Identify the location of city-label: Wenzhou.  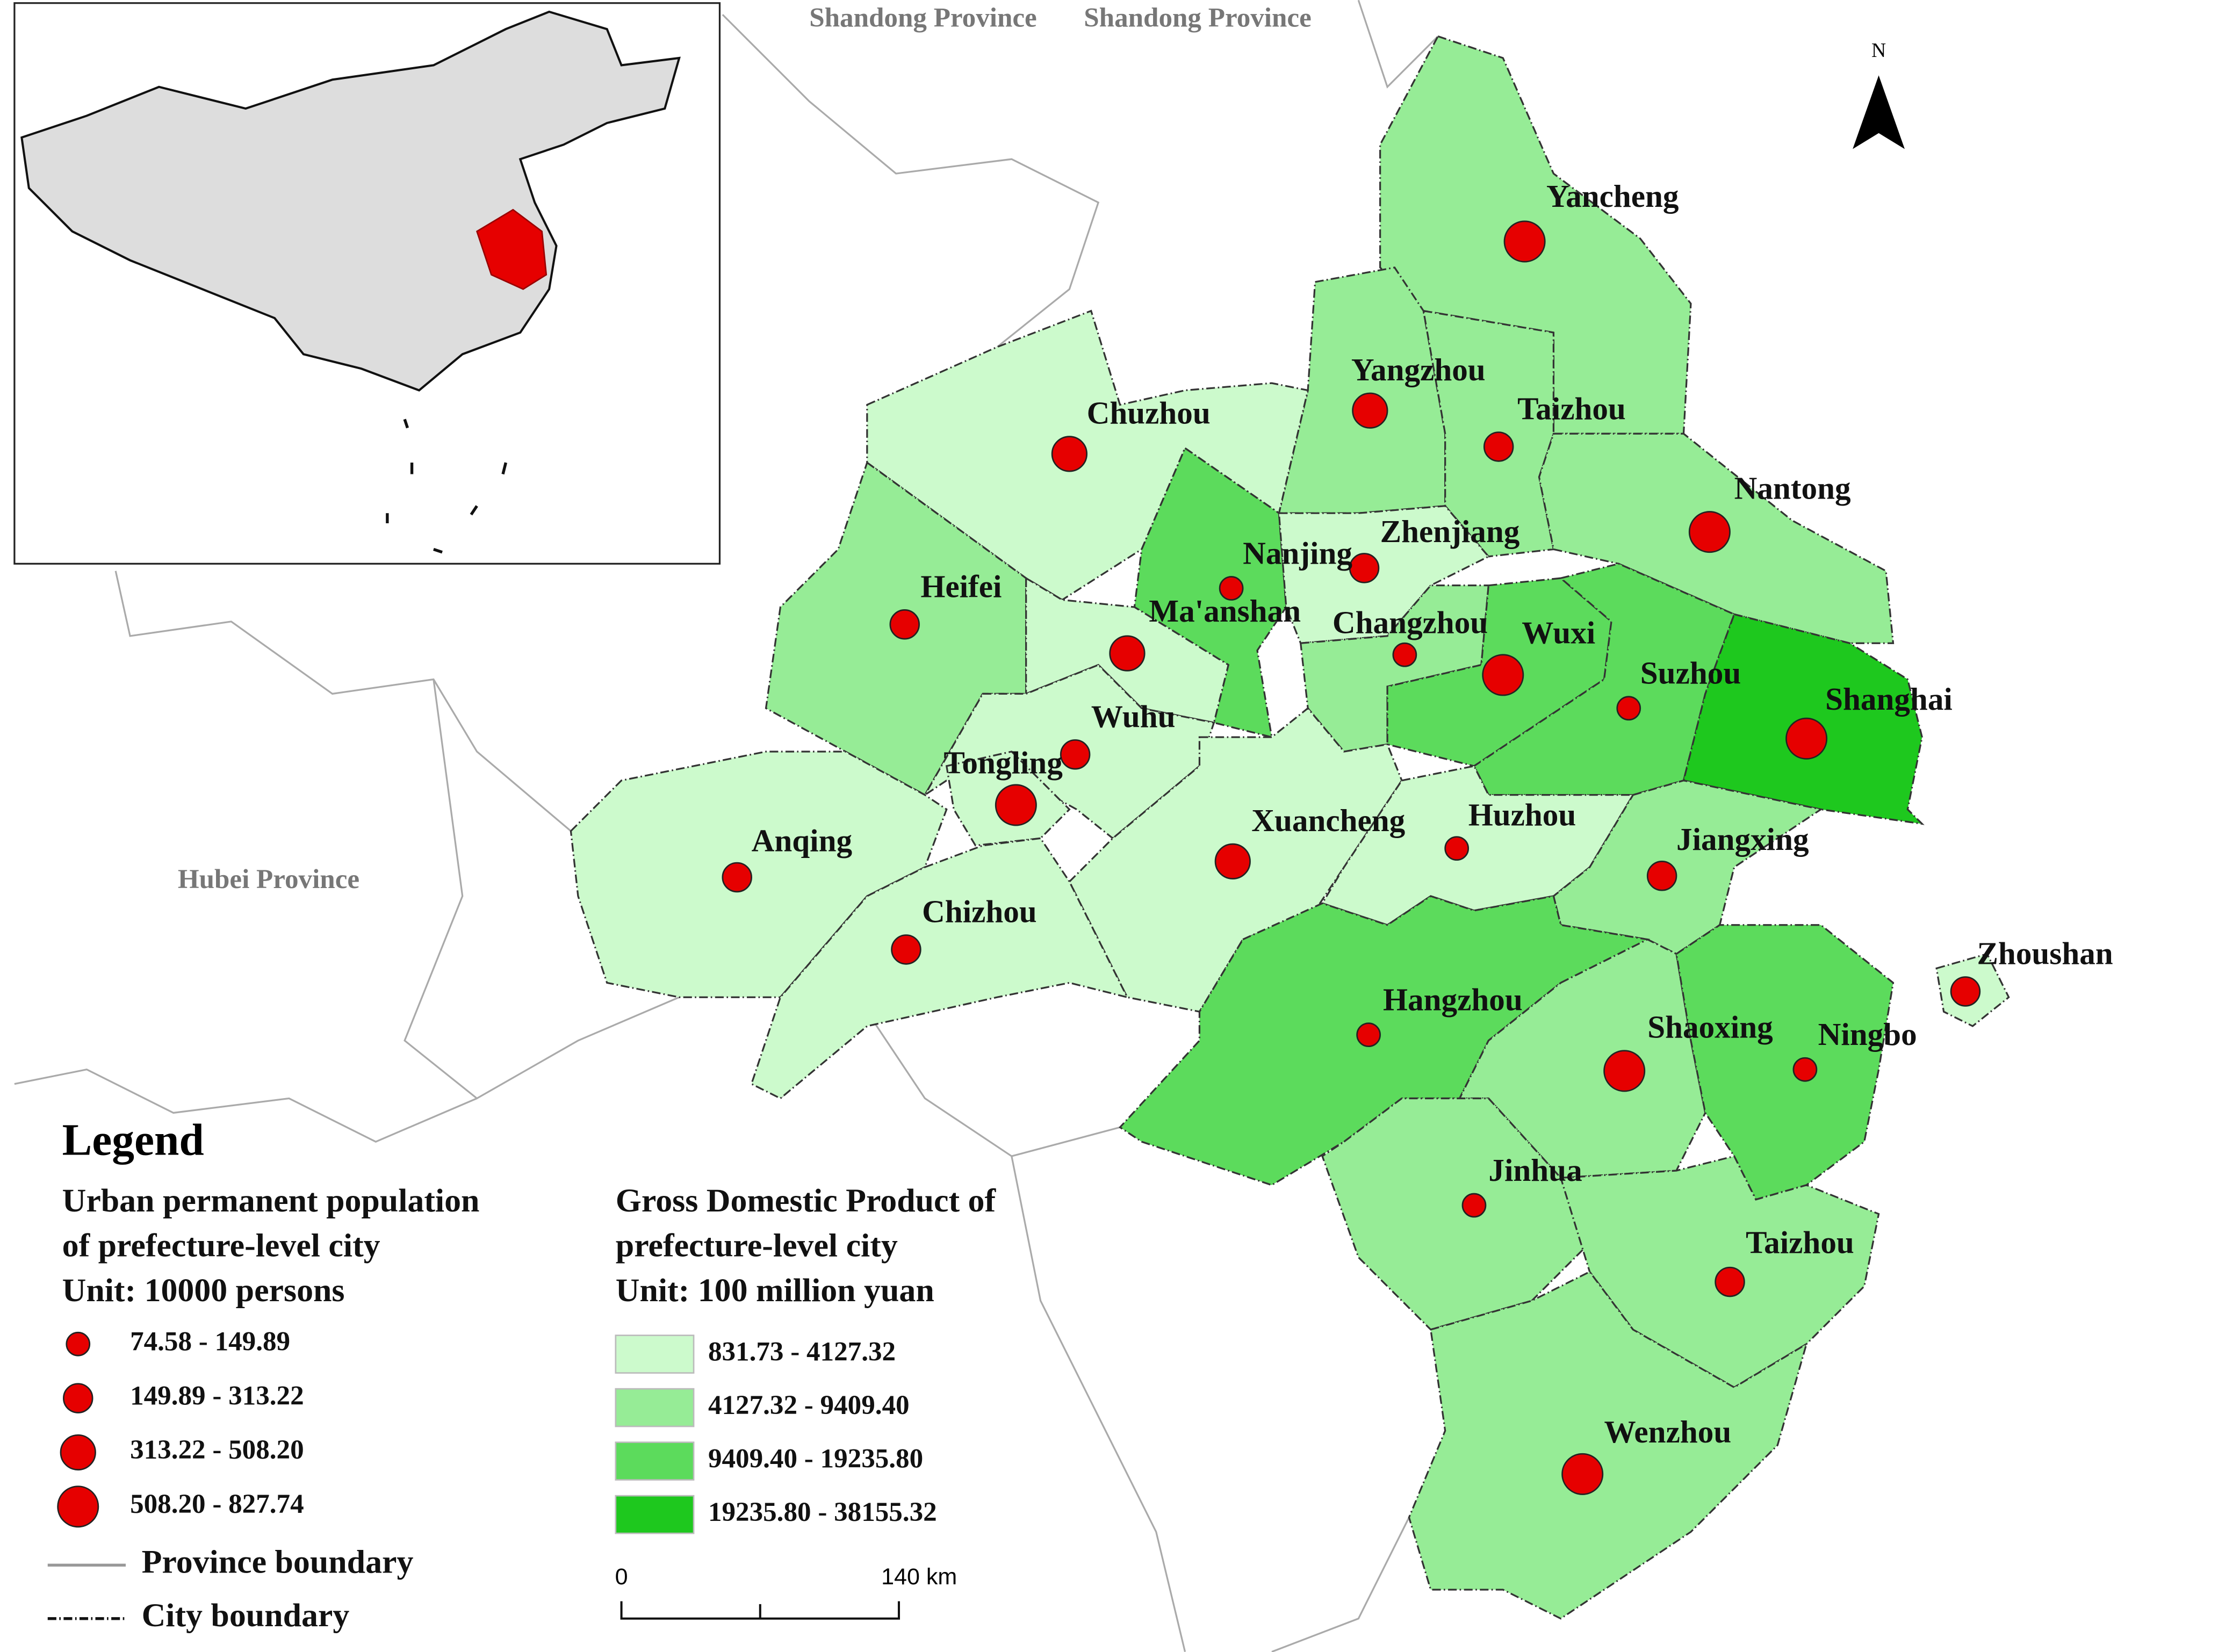
(1668, 1431).